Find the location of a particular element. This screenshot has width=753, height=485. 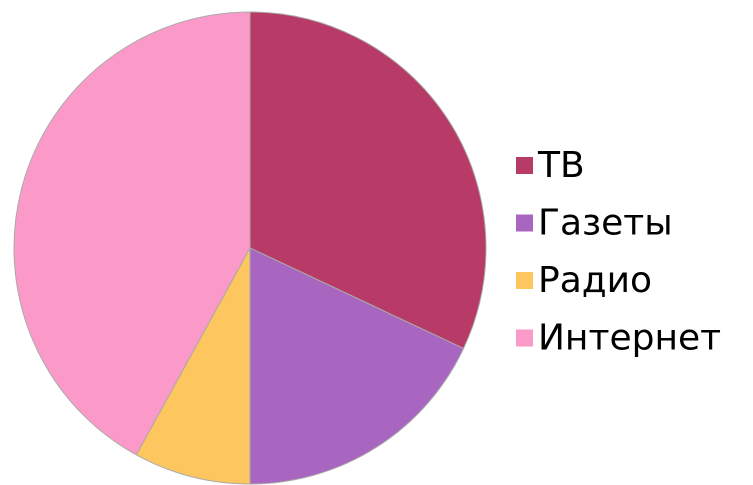

legend-label: Интернет is located at coordinates (629, 338).